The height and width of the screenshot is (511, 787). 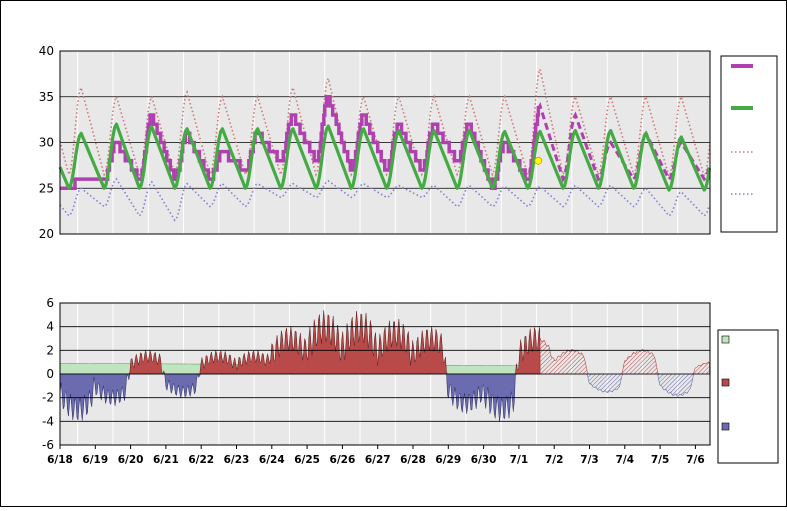 I want to click on top-y-tick-label: 20, so click(x=46, y=234).